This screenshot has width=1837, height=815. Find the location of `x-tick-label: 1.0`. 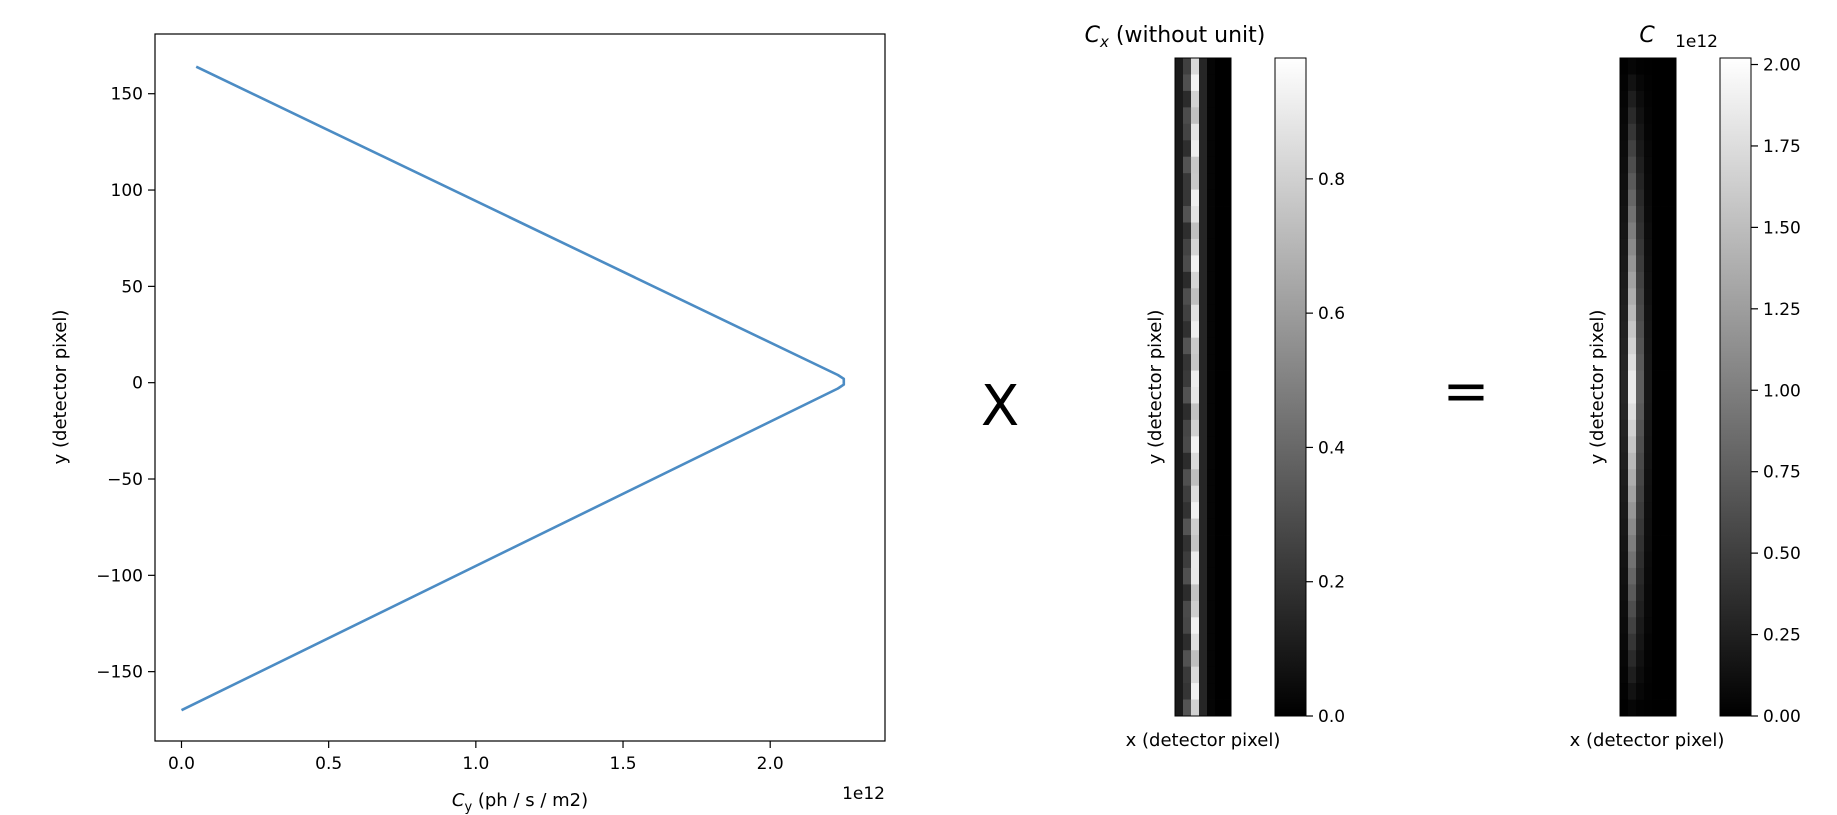

x-tick-label: 1.0 is located at coordinates (475, 764).